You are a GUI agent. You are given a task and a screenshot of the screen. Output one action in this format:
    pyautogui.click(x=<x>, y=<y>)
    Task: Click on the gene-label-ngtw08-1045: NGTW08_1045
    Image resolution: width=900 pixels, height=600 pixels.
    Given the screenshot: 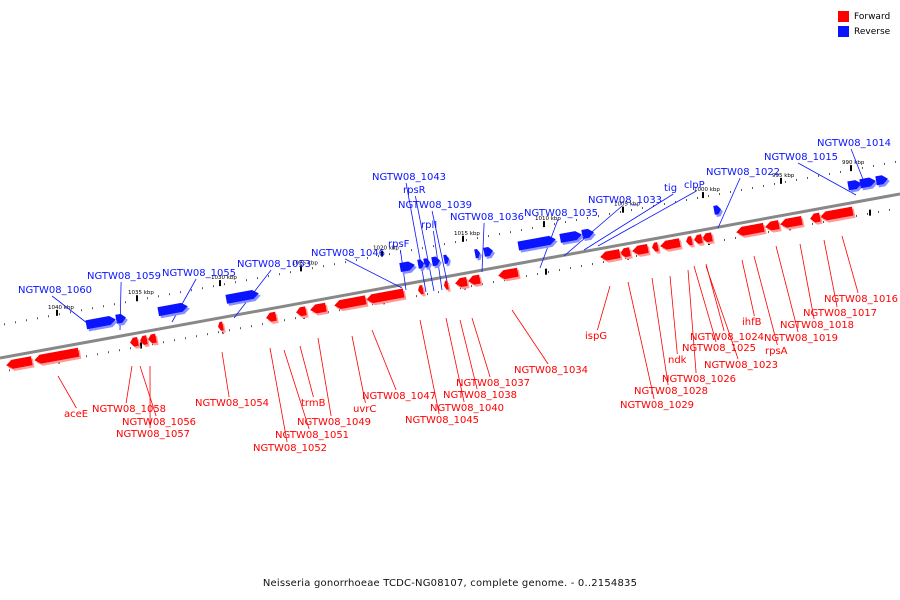 What is the action you would take?
    pyautogui.click(x=442, y=420)
    